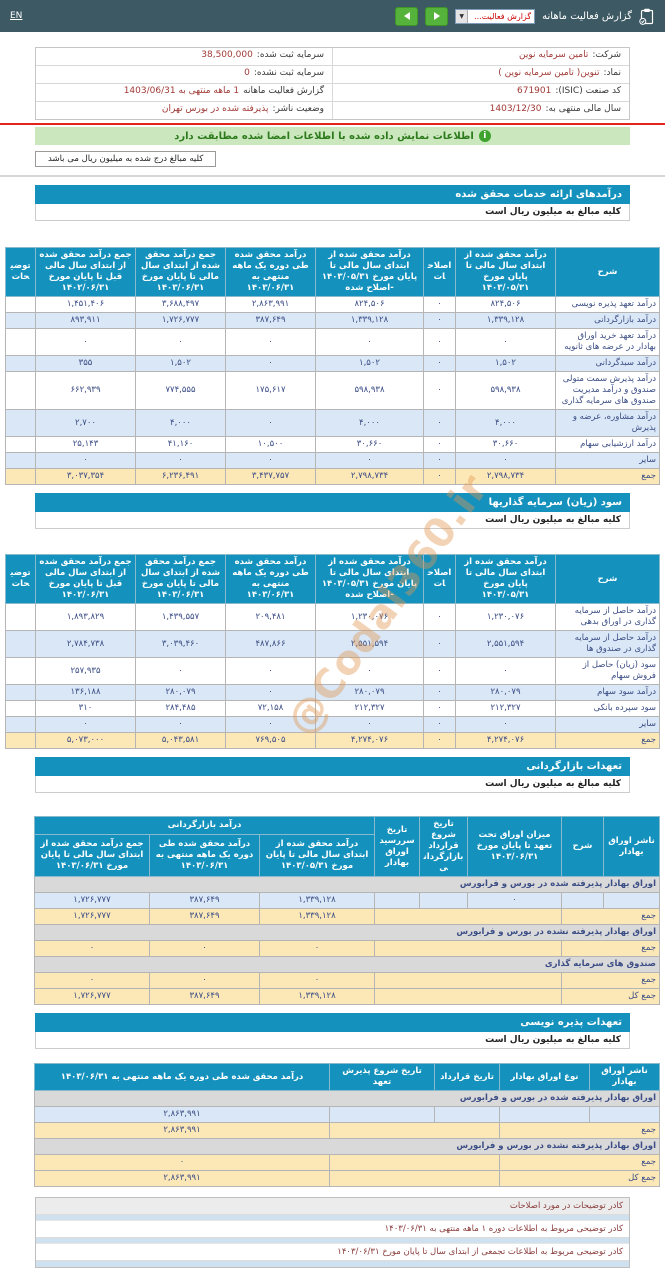 The image size is (665, 1280). What do you see at coordinates (332, 16) in the screenshot?
I see `top-bar: گزارش فعالیت ماهانه گزارش فعالیت... ▼ EN` at bounding box center [332, 16].